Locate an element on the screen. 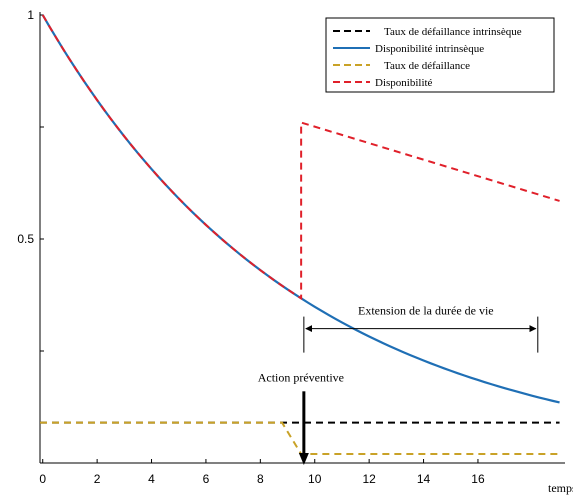  y-tick-label: 1 is located at coordinates (30, 15).